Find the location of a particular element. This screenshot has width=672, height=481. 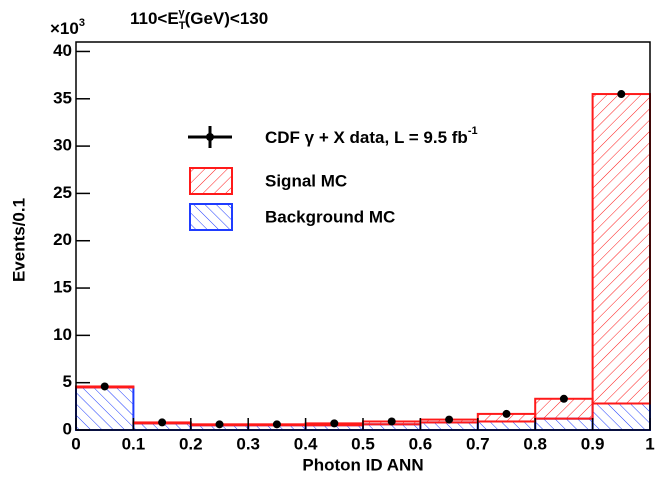

y-tick-label: 30 is located at coordinates (62, 145).